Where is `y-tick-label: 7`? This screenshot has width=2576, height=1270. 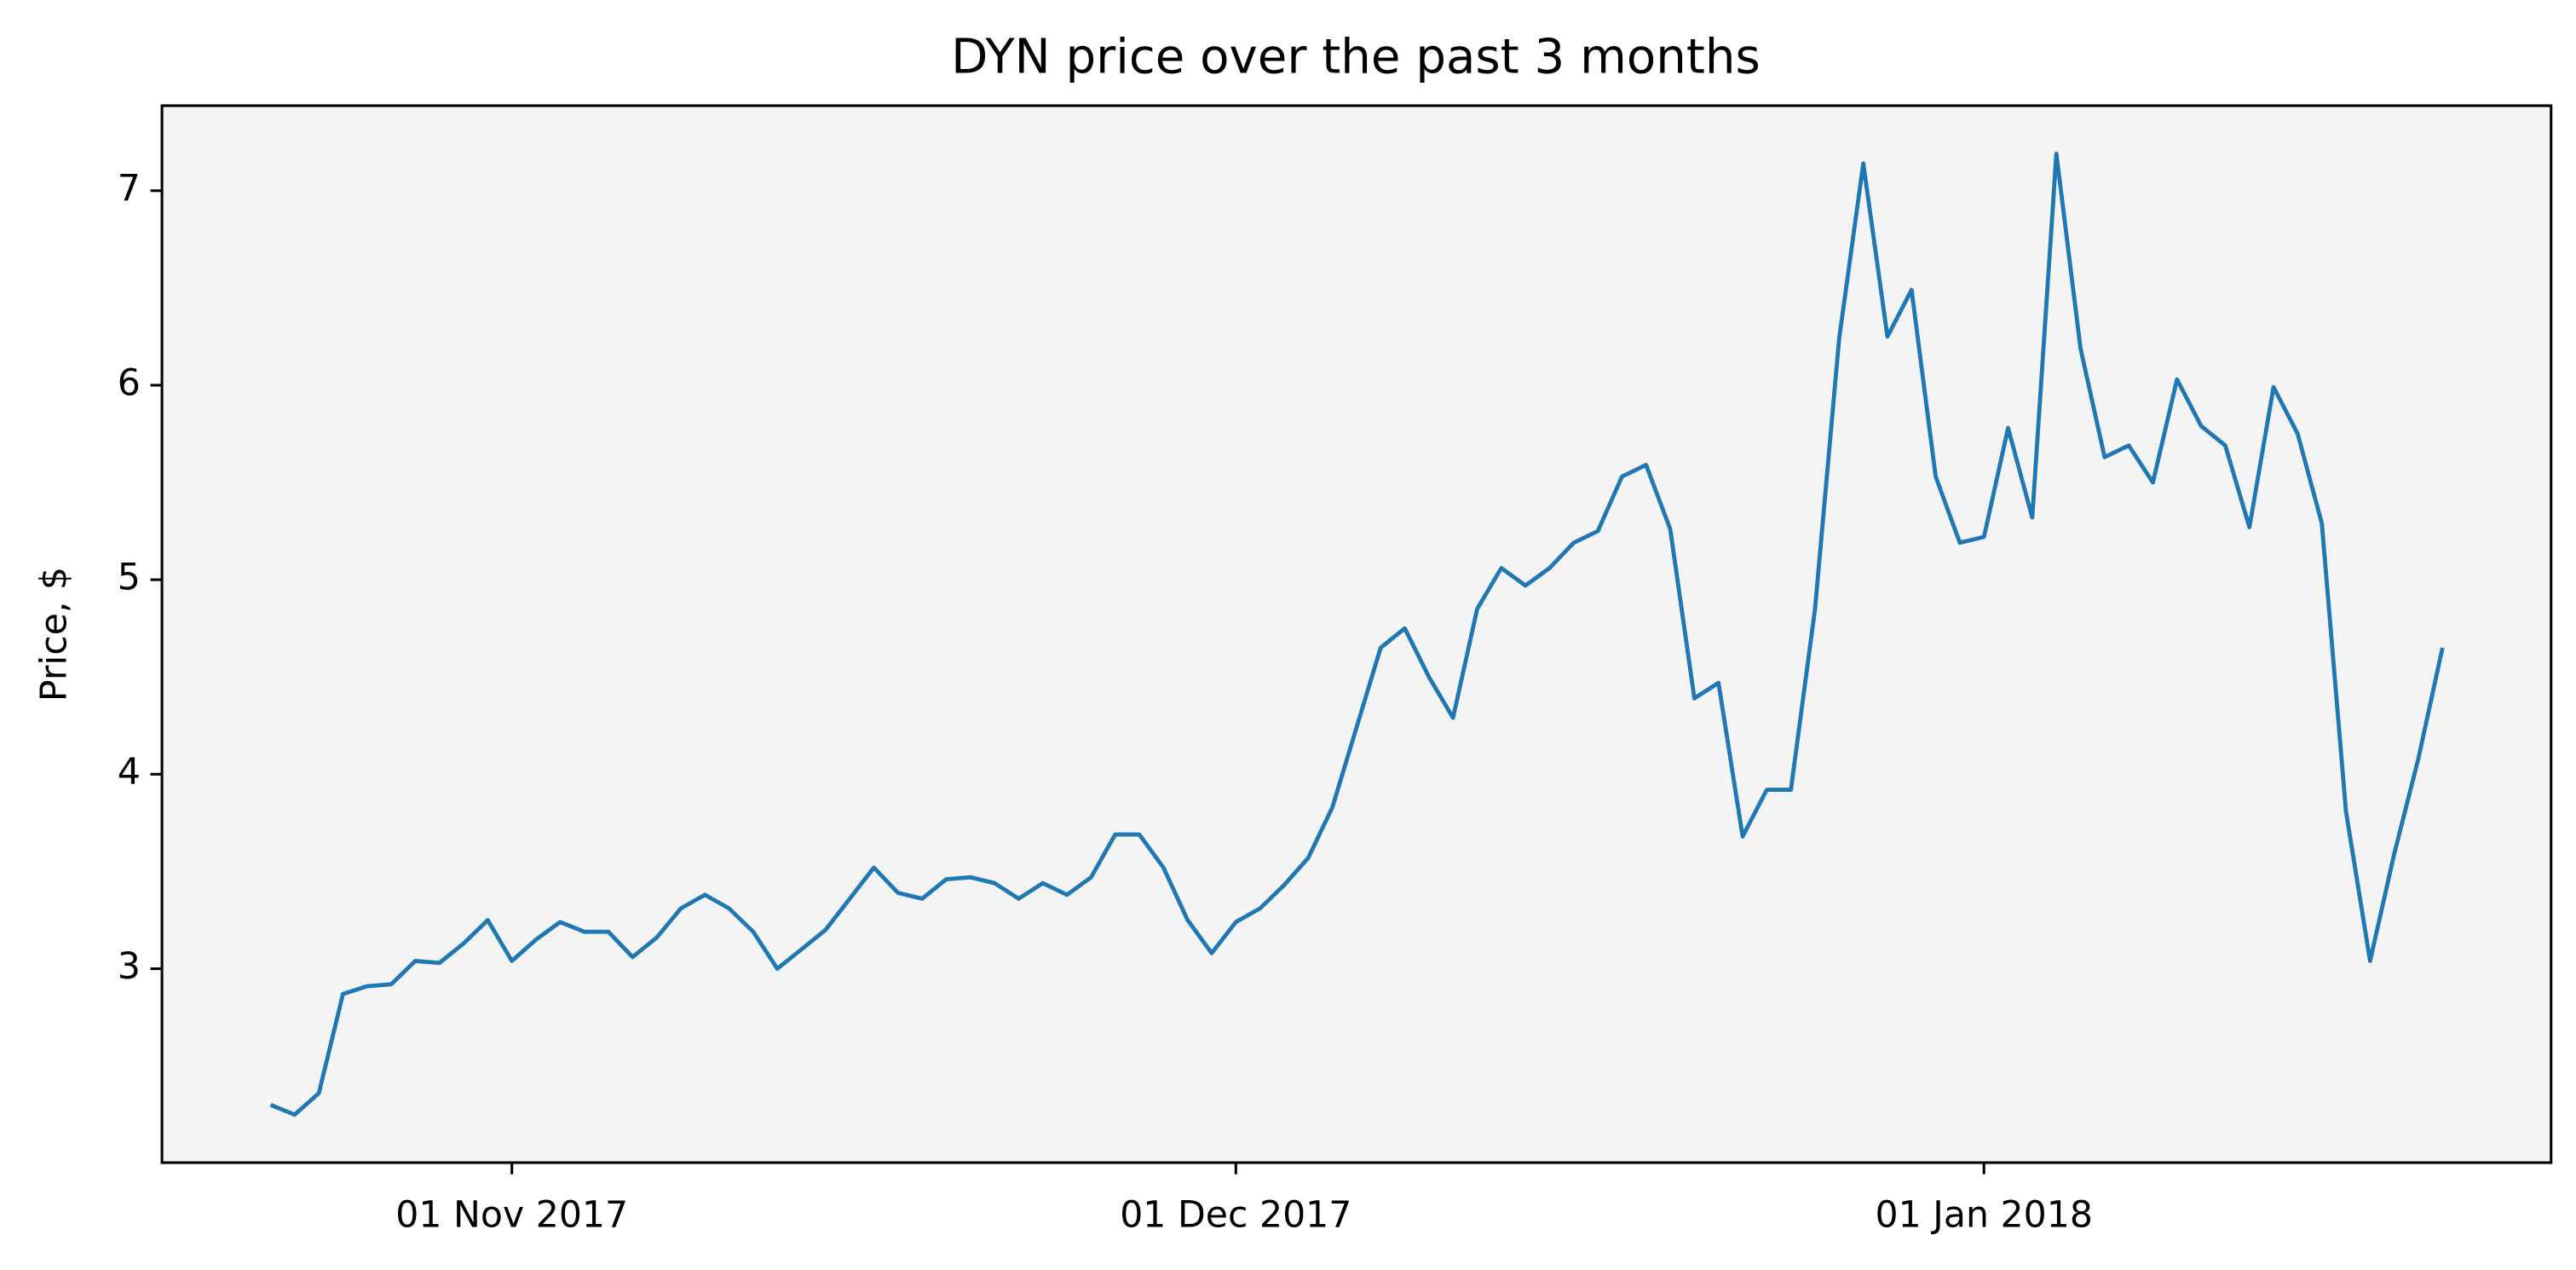
y-tick-label: 7 is located at coordinates (129, 188).